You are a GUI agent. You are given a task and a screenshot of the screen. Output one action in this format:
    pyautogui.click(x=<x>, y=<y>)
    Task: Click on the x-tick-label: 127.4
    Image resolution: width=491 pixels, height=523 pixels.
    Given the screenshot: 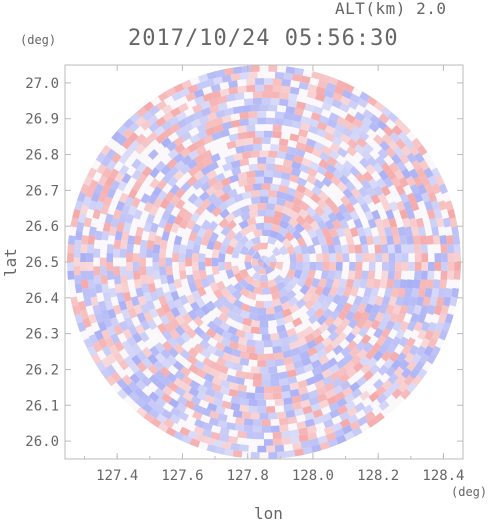 What is the action you would take?
    pyautogui.click(x=117, y=476)
    